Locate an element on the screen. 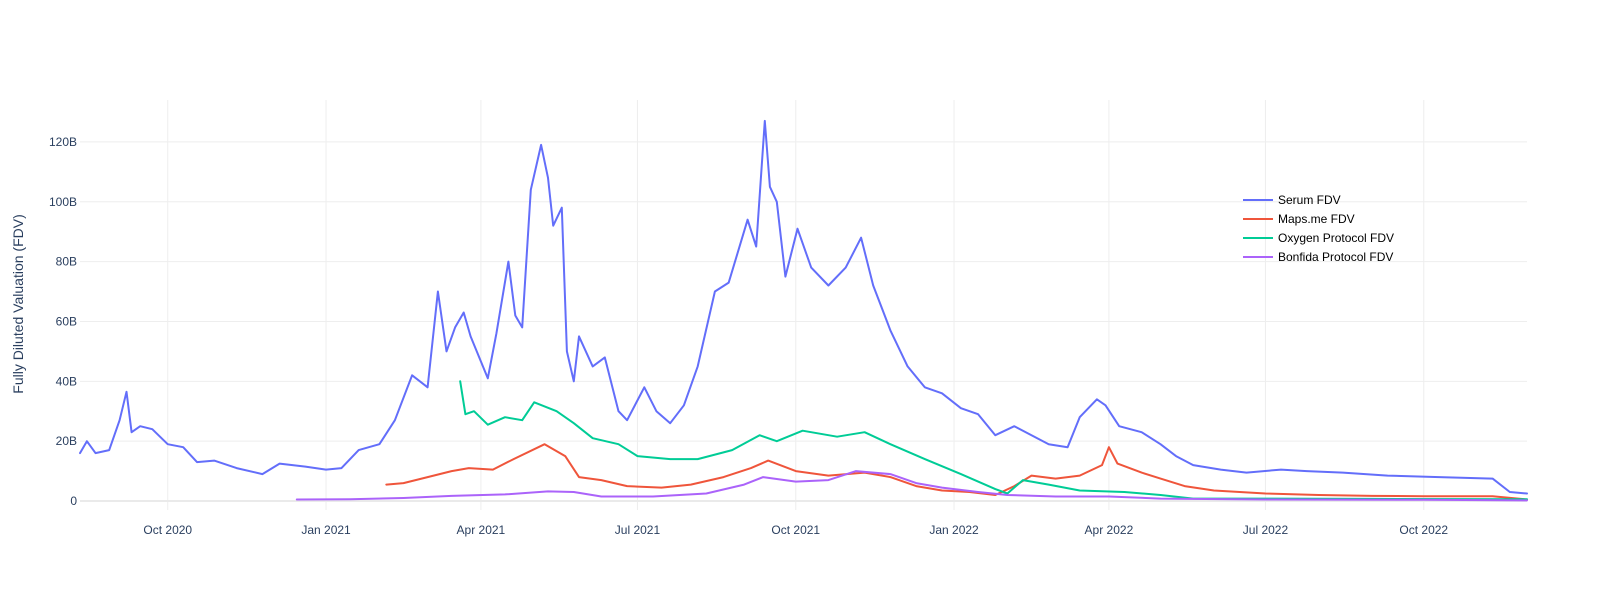 The height and width of the screenshot is (600, 1600). y-tick-label: 40B is located at coordinates (66, 381).